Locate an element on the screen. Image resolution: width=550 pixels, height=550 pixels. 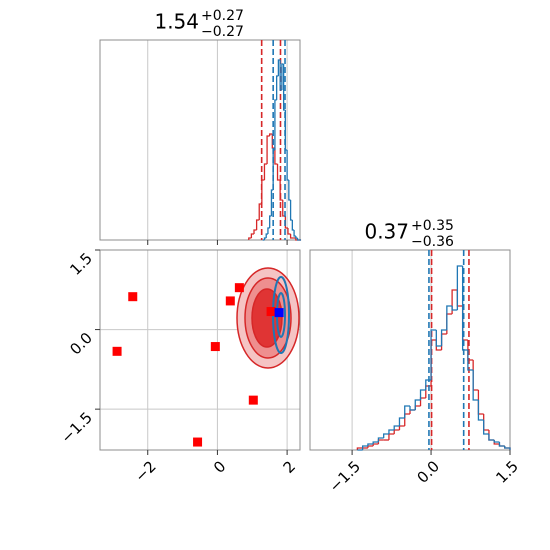
panel-title: 1.54 is located at coordinates (176, 22).